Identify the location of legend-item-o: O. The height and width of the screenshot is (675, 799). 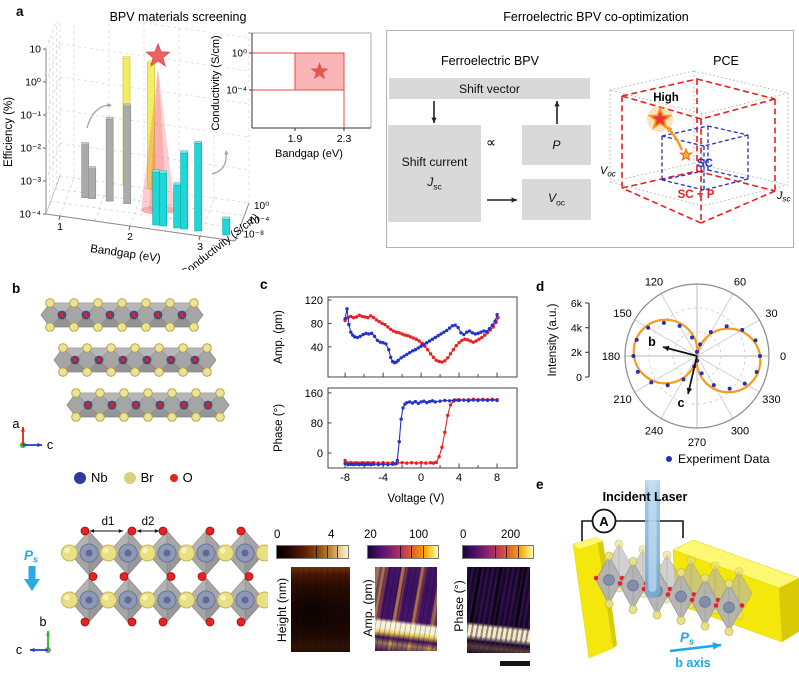
(181, 477).